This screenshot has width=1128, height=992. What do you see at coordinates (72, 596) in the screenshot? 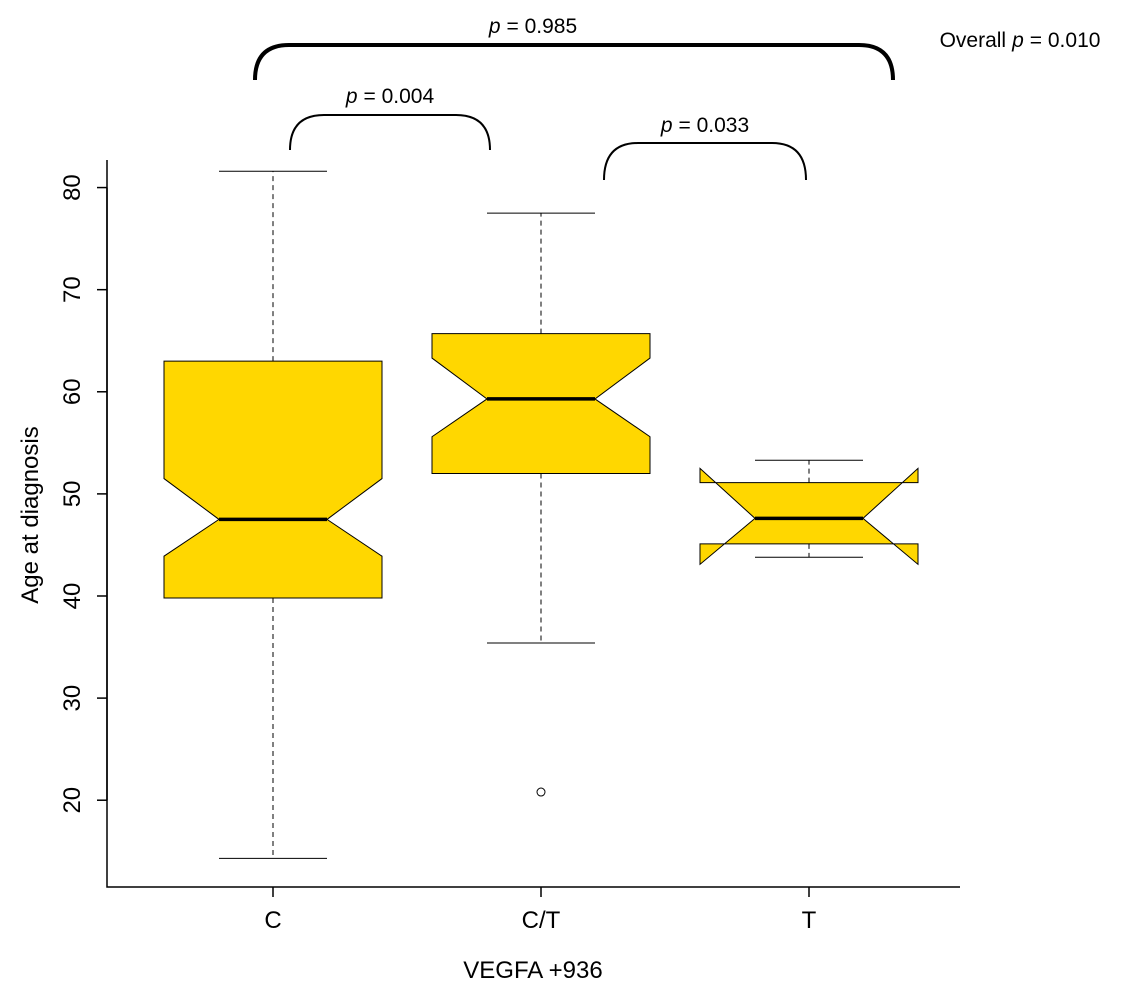
I see `y-tick-label: 40` at bounding box center [72, 596].